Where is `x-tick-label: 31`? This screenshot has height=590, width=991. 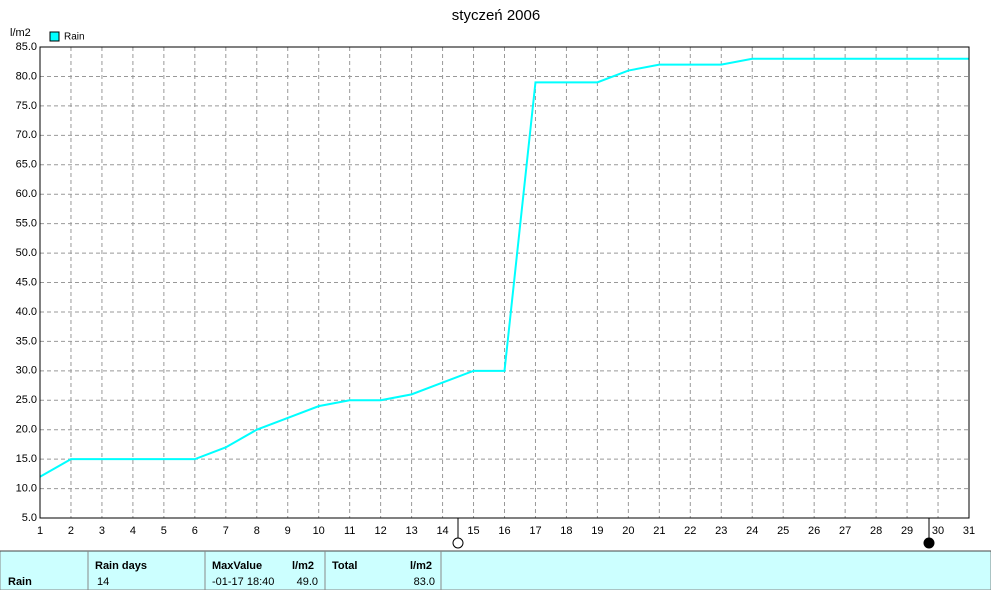
x-tick-label: 31 is located at coordinates (969, 531).